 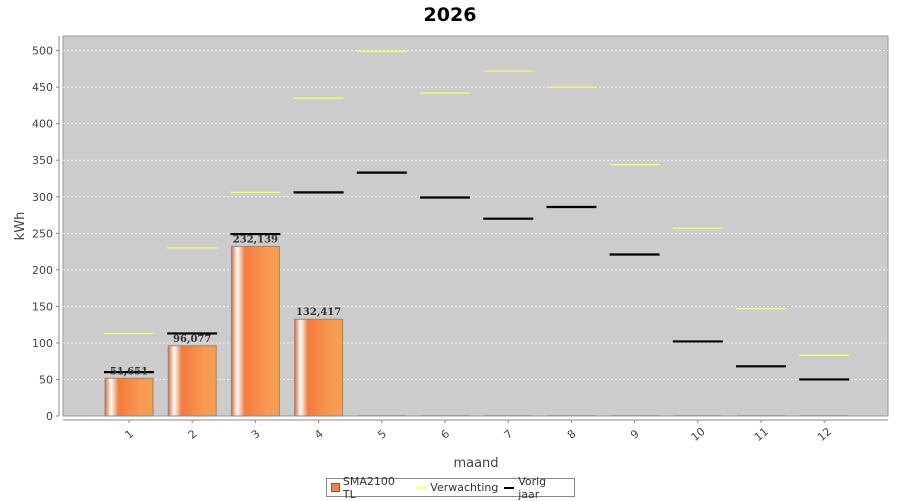 What do you see at coordinates (42, 87) in the screenshot?
I see `y-tick-label: 450` at bounding box center [42, 87].